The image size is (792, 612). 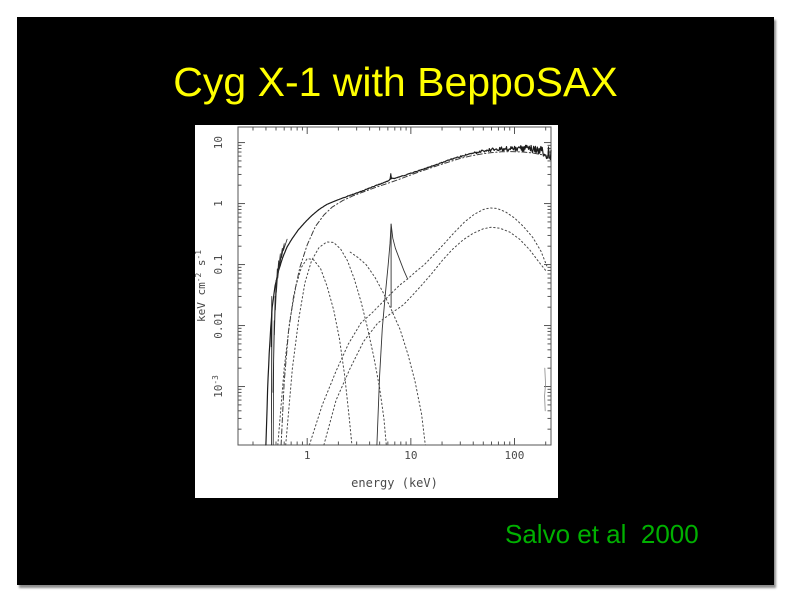 What do you see at coordinates (201, 286) in the screenshot?
I see `svg-text: keV cm-2 s-1` at bounding box center [201, 286].